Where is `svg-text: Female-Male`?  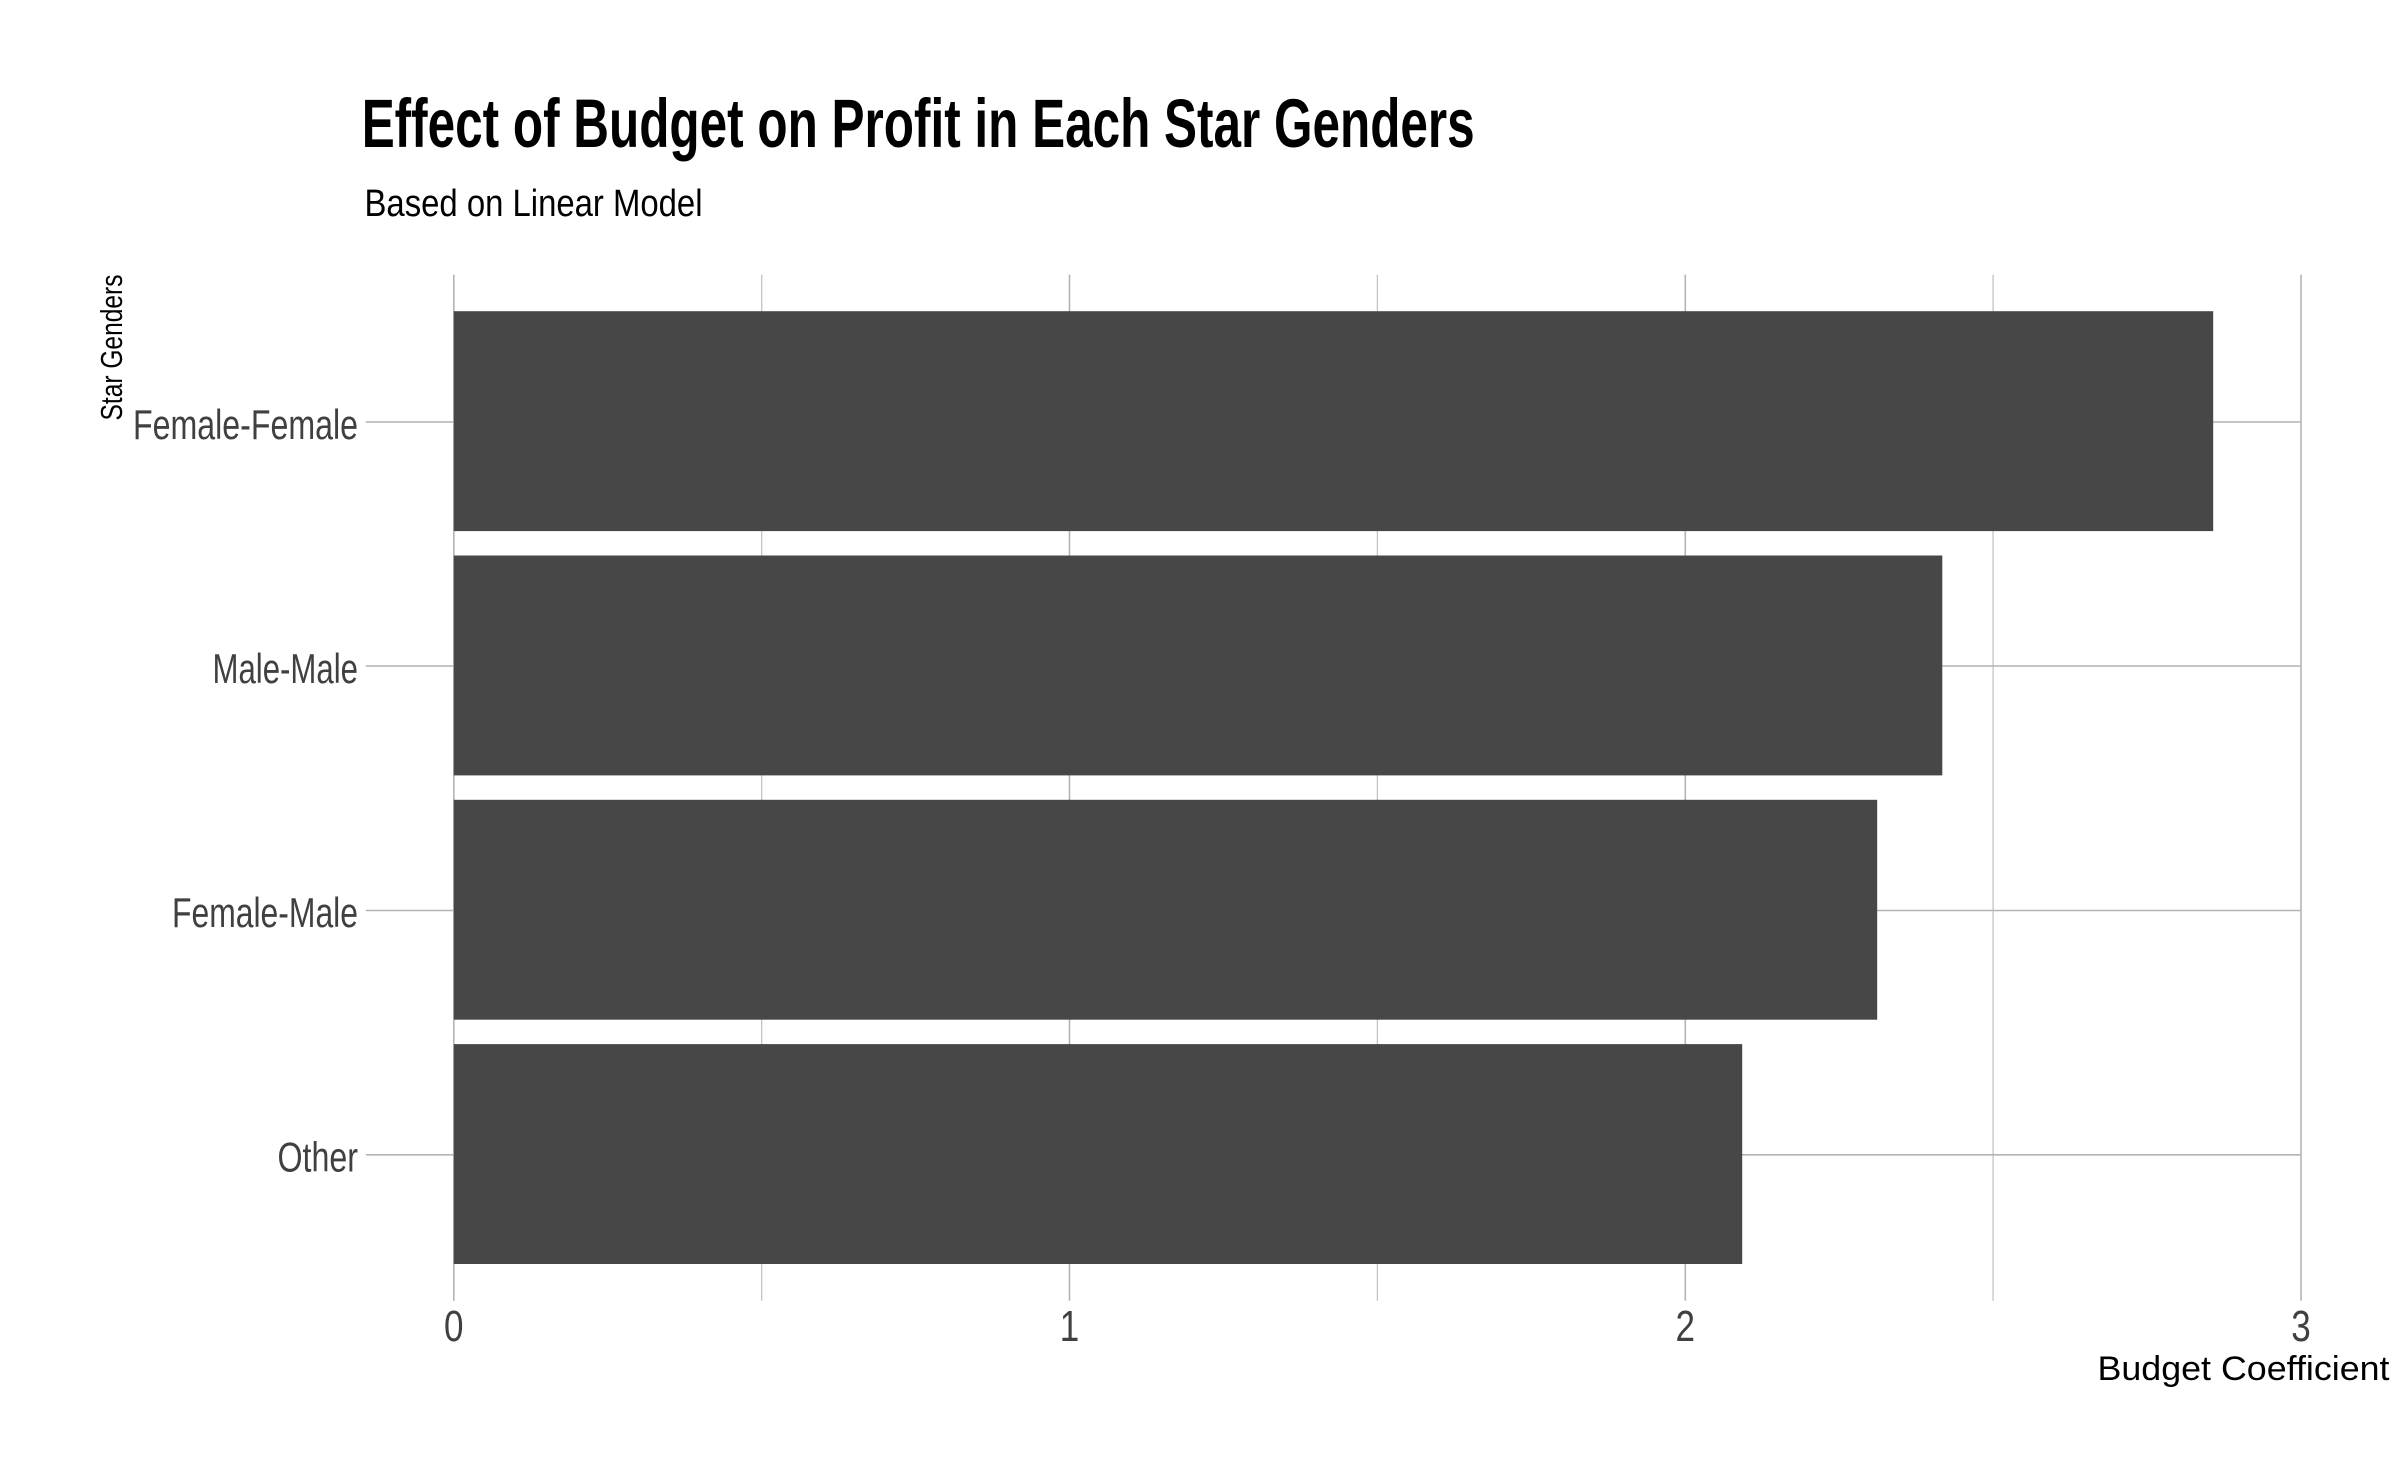
svg-text: Female-Male is located at coordinates (265, 912).